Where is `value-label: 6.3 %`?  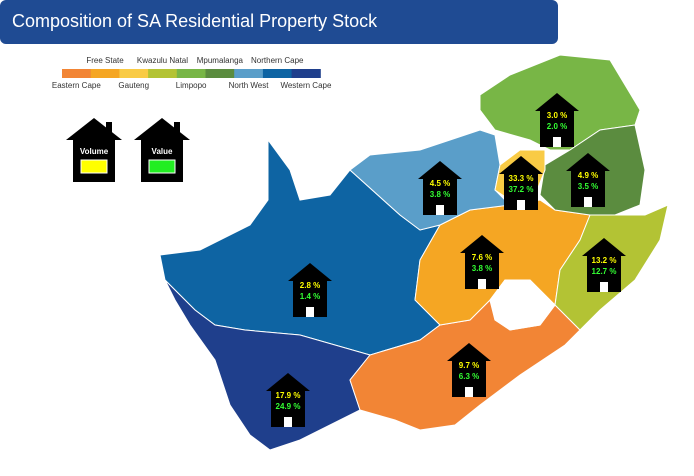 value-label: 6.3 % is located at coordinates (469, 376).